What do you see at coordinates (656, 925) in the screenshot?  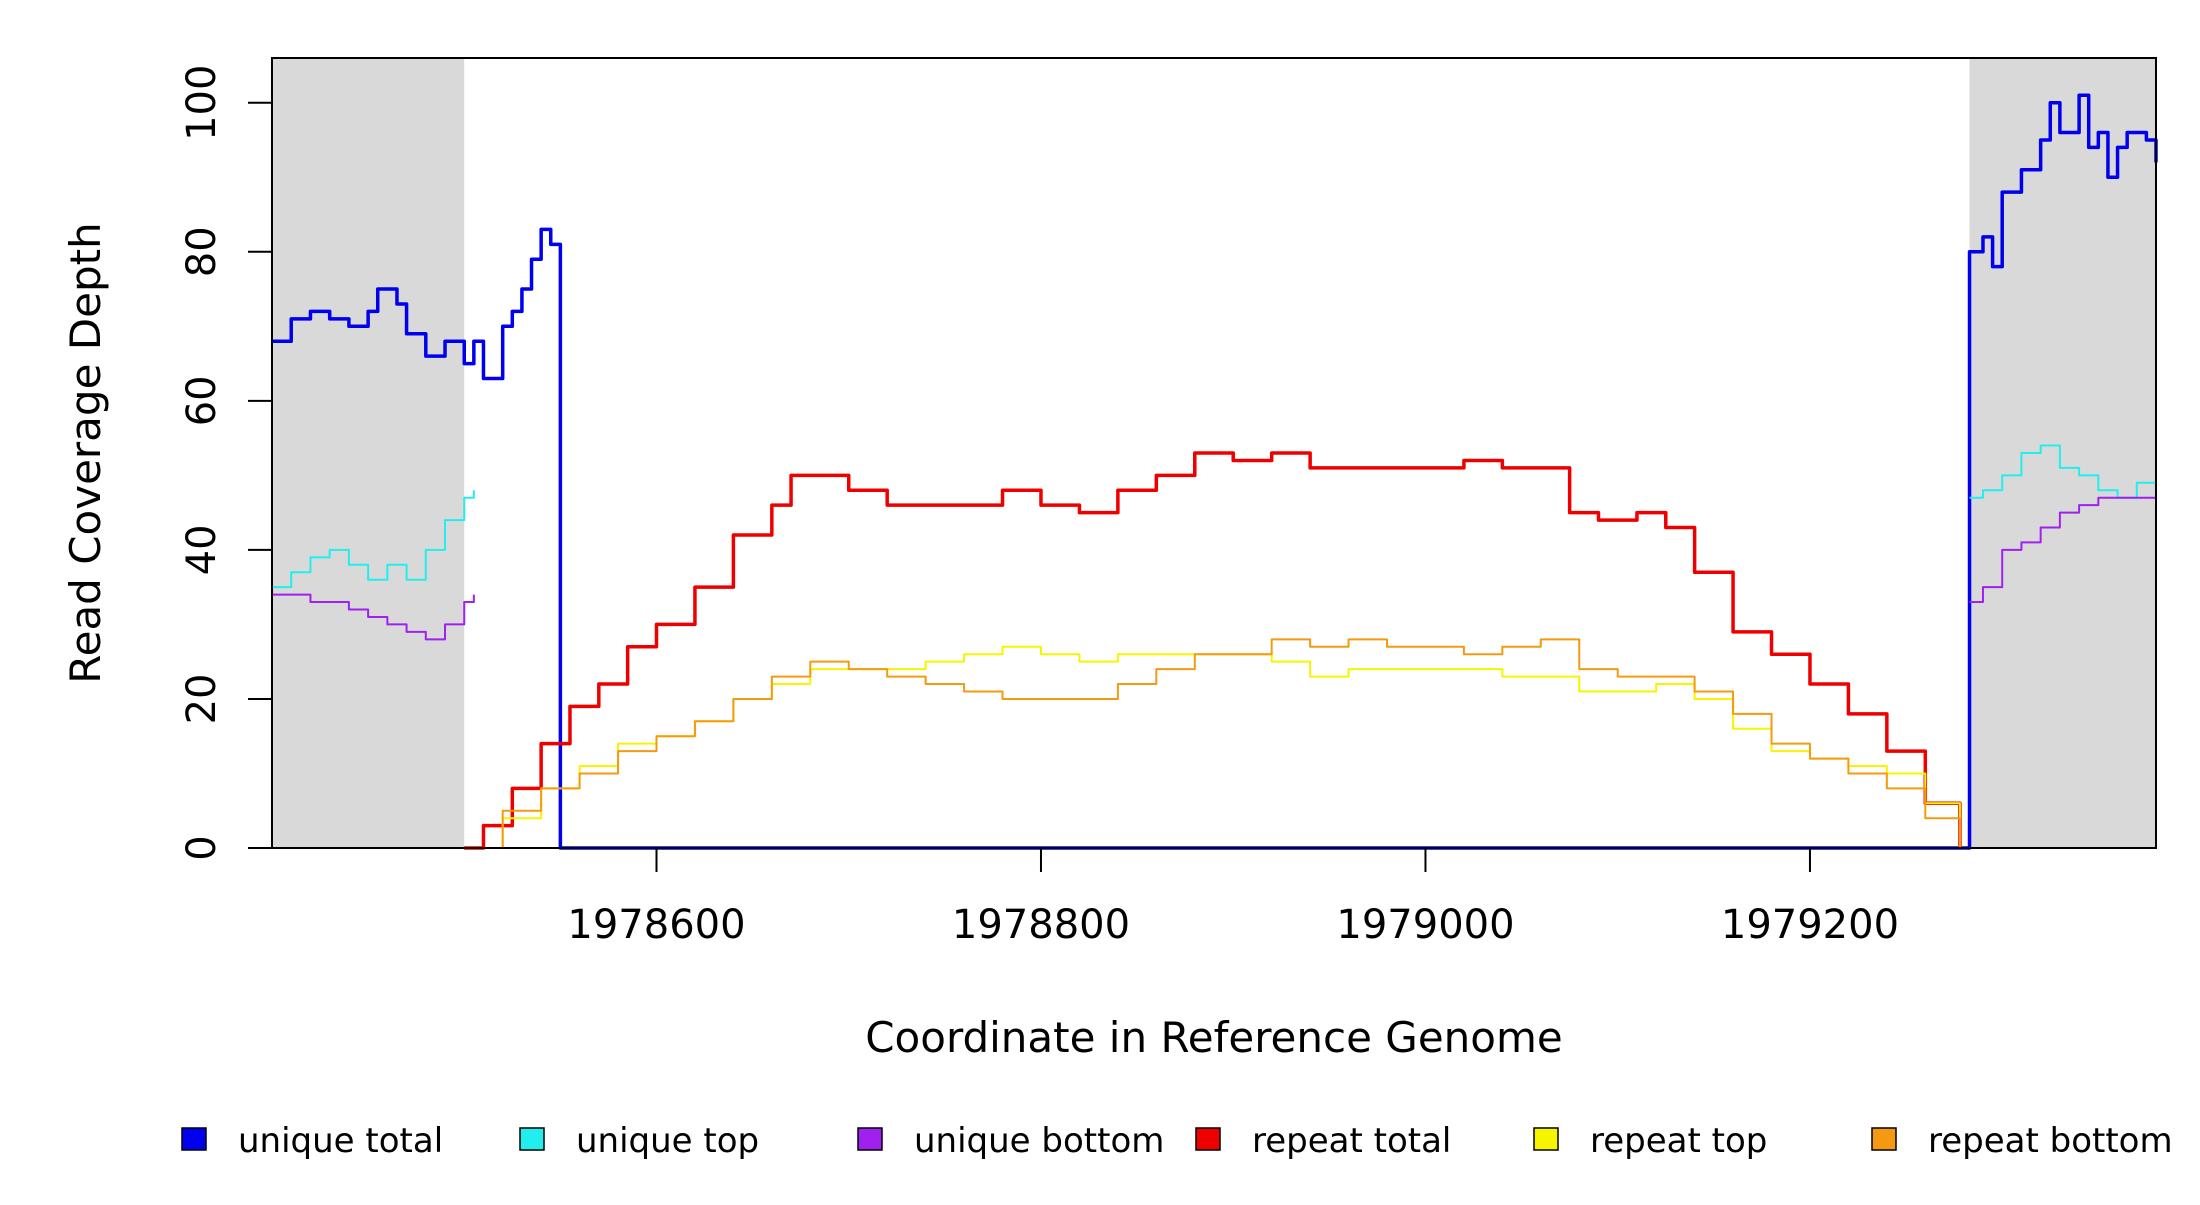 I see `x-tick-label: 1978600` at bounding box center [656, 925].